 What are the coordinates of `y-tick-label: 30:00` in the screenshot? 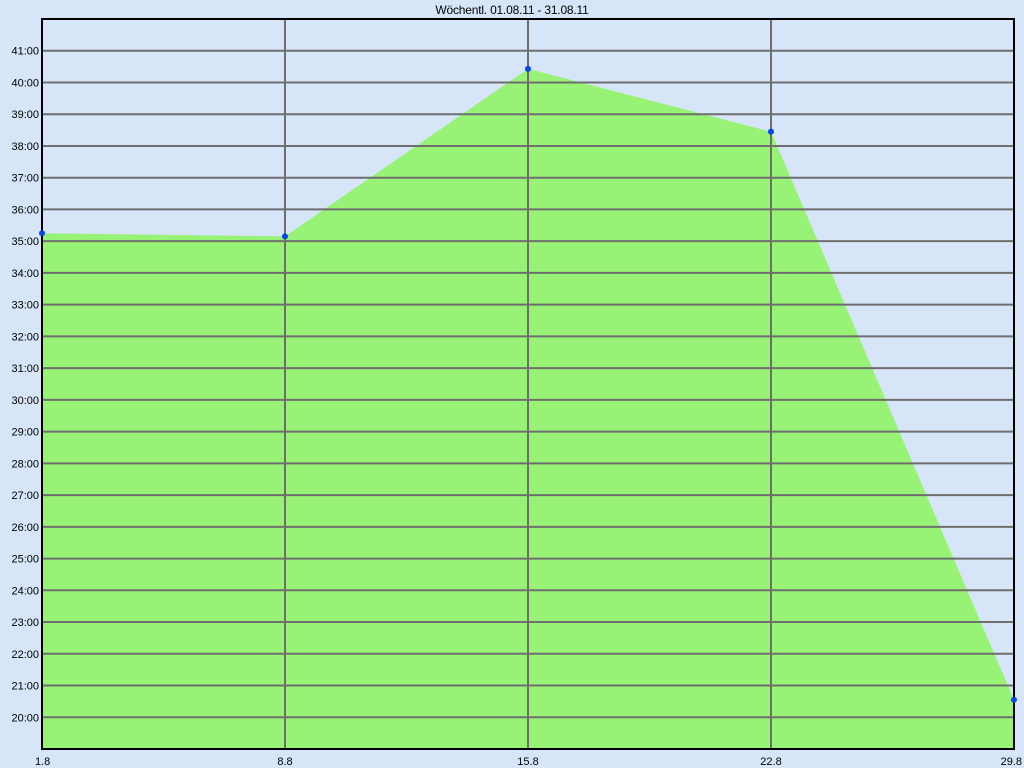 It's located at (25, 401).